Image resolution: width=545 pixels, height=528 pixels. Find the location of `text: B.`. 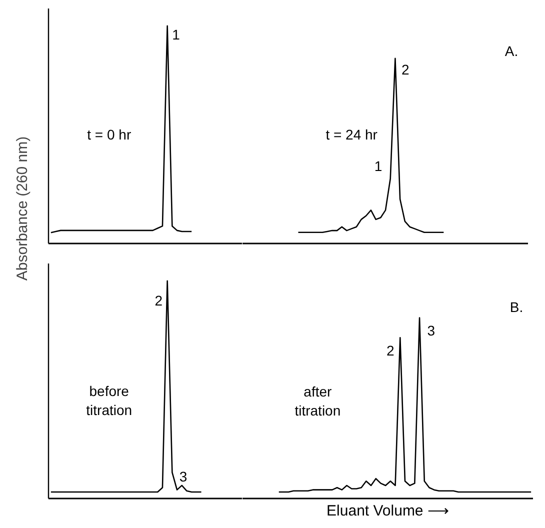

text: B. is located at coordinates (517, 306).